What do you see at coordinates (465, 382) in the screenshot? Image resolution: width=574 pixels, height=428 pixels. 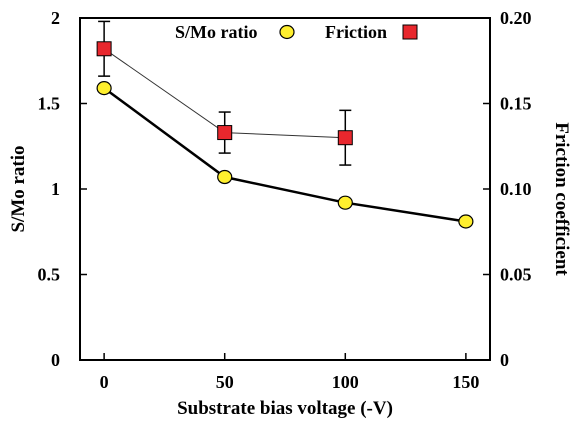 I see `x-tick-label: 150` at bounding box center [465, 382].